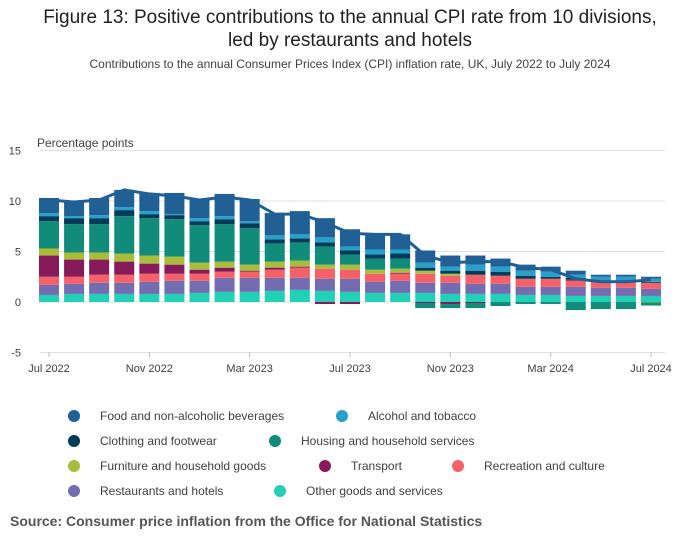 The width and height of the screenshot is (700, 549). Describe the element at coordinates (350, 40) in the screenshot. I see `title-line-2: led by restaurants and hotels` at that location.